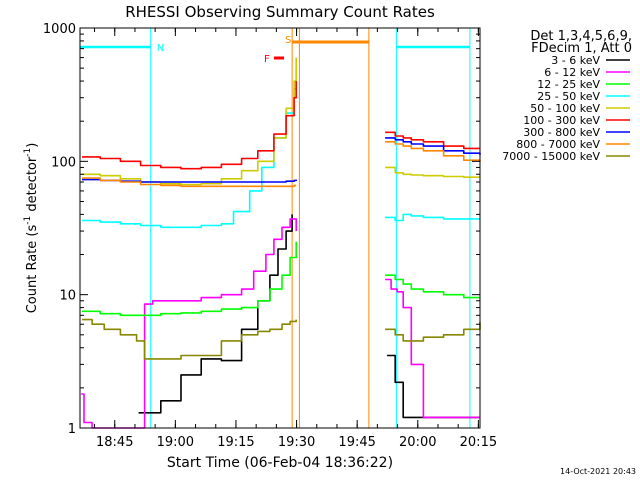 This screenshot has height=480, width=640. What do you see at coordinates (565, 108) in the screenshot?
I see `legend-entry-label: 50 - 100 keV` at bounding box center [565, 108].